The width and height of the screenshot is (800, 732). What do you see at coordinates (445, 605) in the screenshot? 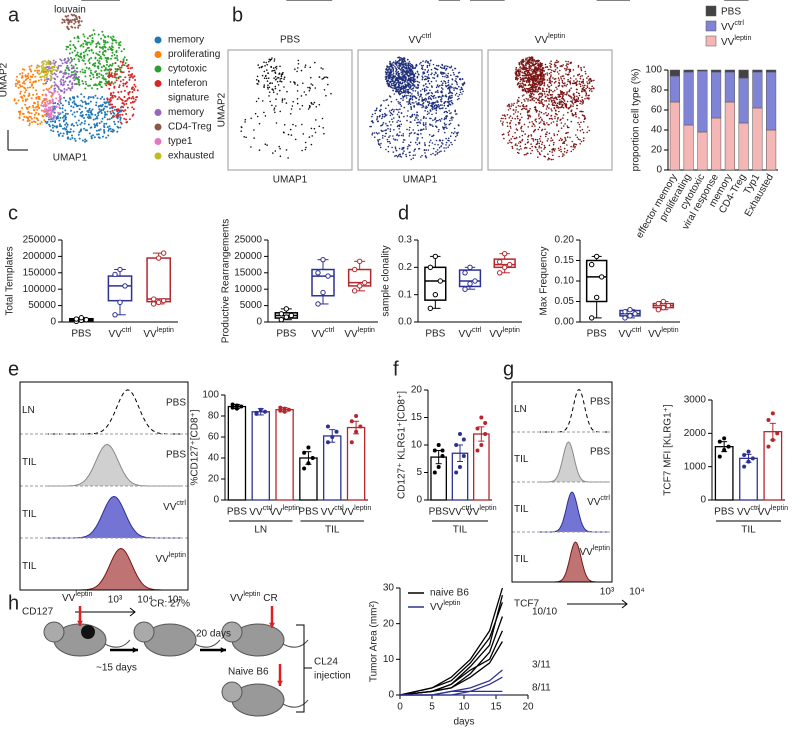
I see `legend-label: VVleptin` at bounding box center [445, 605].